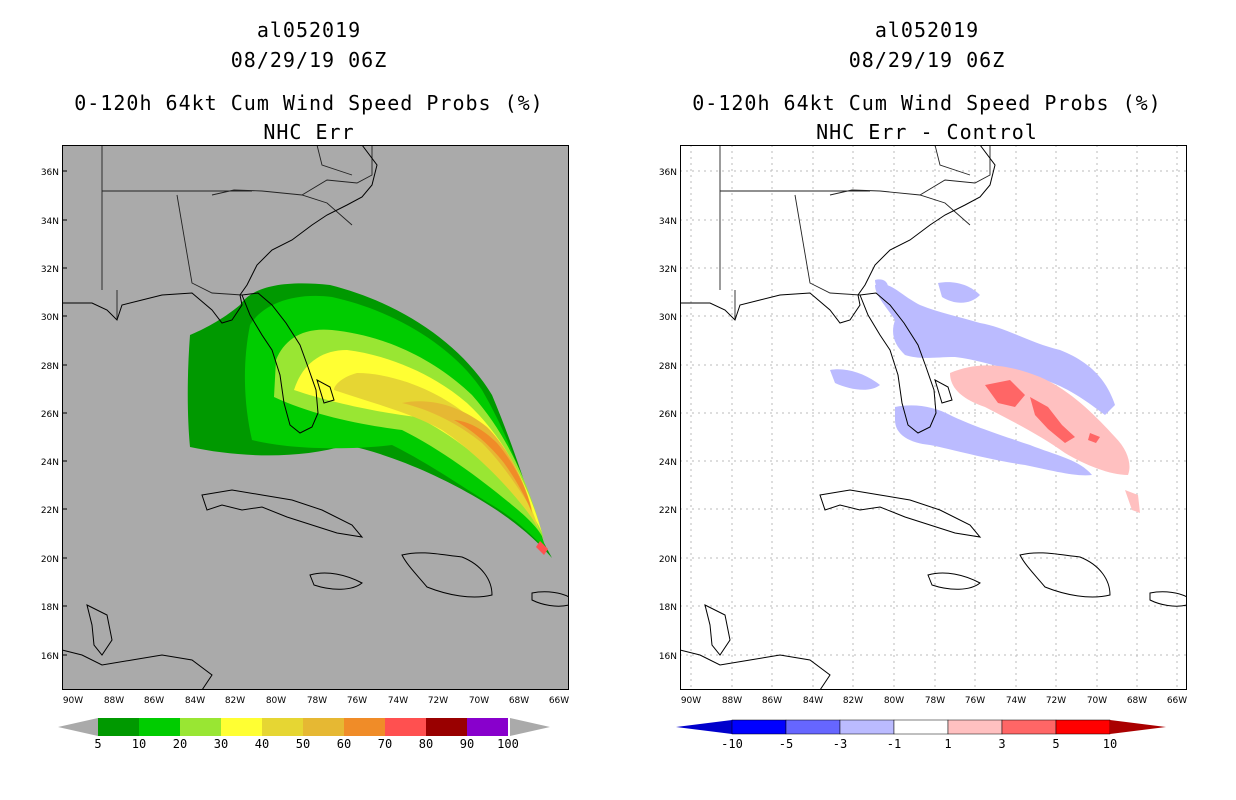 The width and height of the screenshot is (1236, 800). I want to click on lat-label: 24N, so click(50, 463).